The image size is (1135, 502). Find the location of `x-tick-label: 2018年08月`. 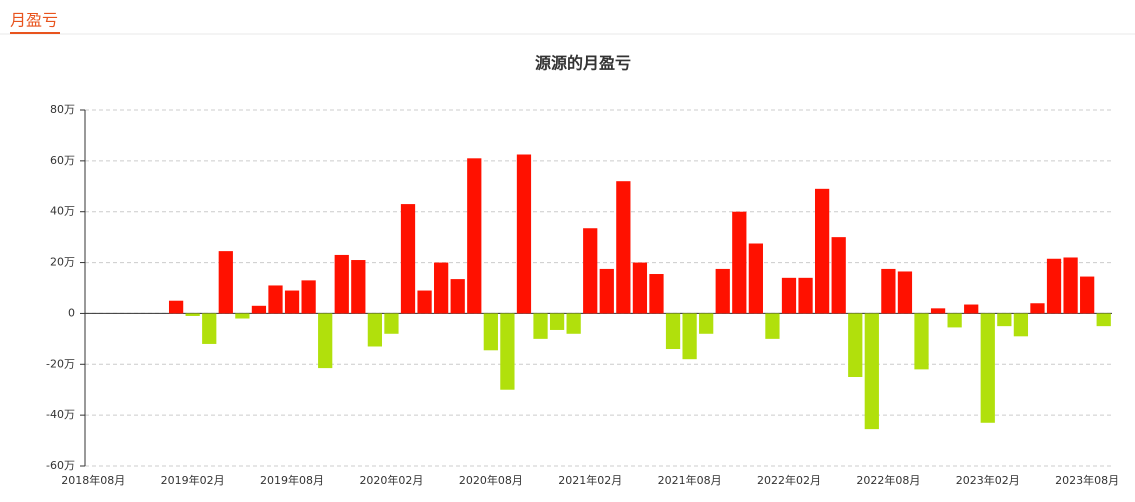

x-tick-label: 2018年08月 is located at coordinates (93, 480).